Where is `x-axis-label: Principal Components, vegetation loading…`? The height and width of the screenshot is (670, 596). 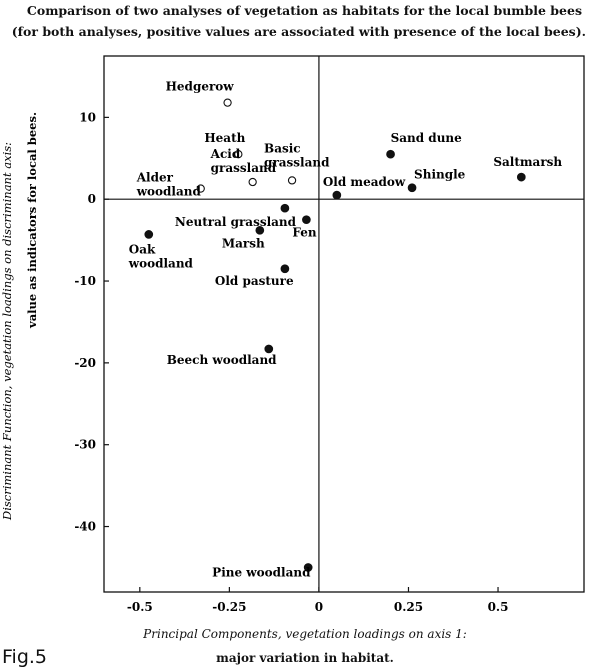 x-axis-label: Principal Components, vegetation loading… is located at coordinates (305, 634).